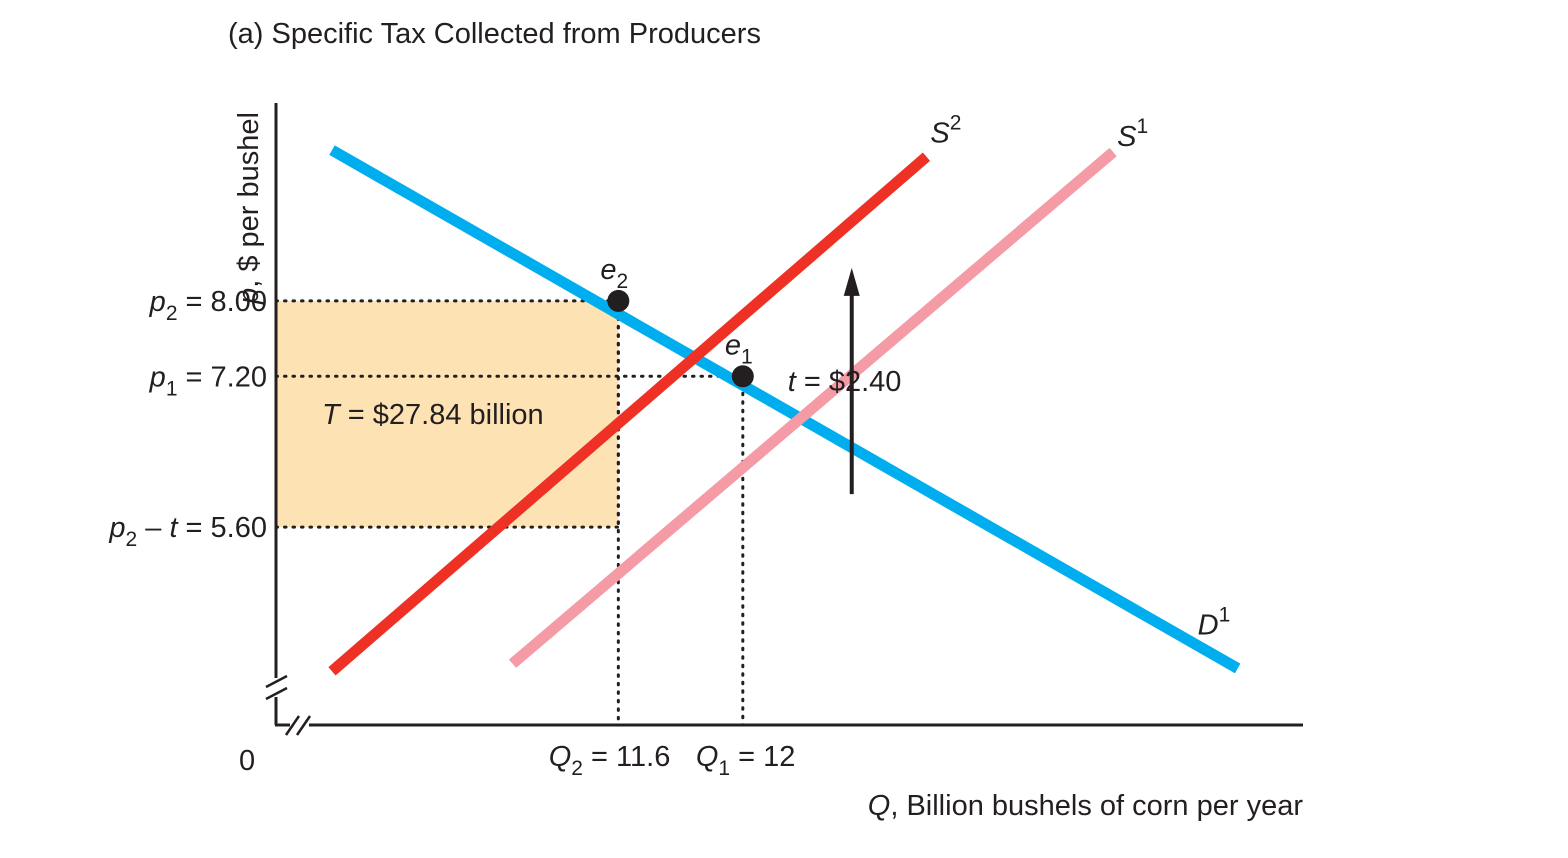 The width and height of the screenshot is (1568, 858). I want to click on quantity-tick-2-value: = 12, so click(762, 757).